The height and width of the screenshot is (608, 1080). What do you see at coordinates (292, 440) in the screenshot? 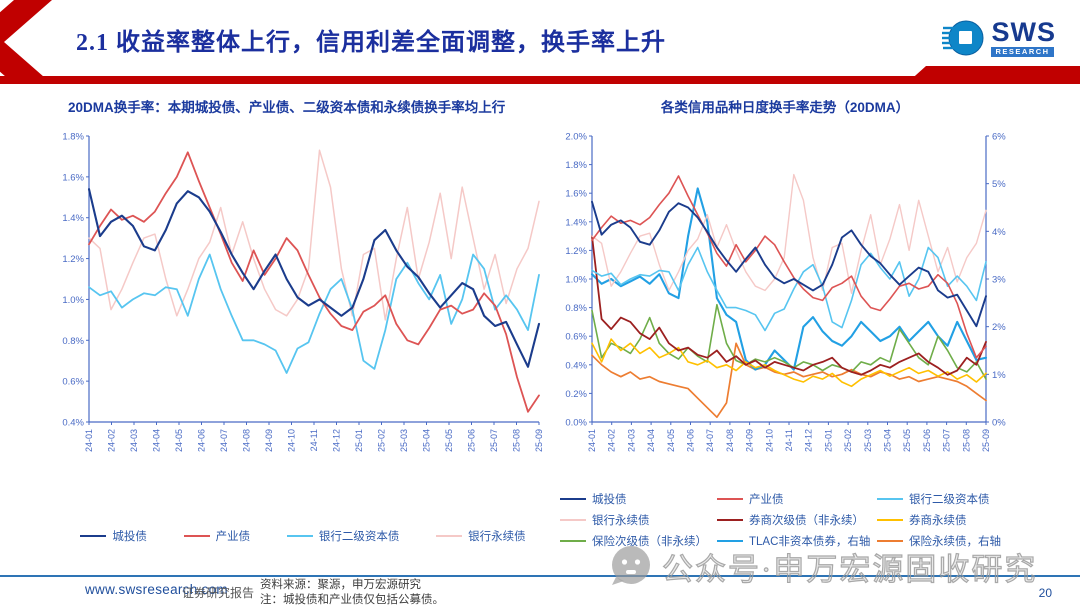
I see `svg-text: 24-10` at bounding box center [292, 440].